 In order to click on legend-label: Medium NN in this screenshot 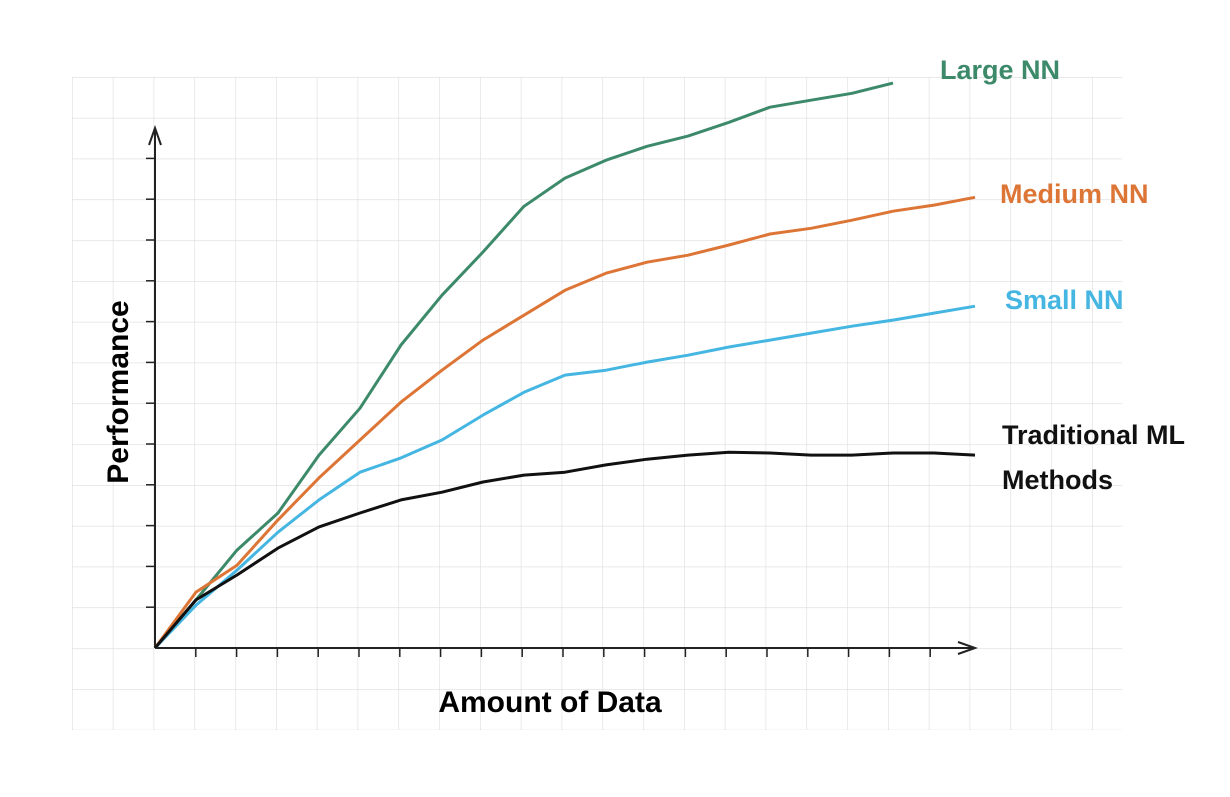, I will do `click(1074, 194)`.